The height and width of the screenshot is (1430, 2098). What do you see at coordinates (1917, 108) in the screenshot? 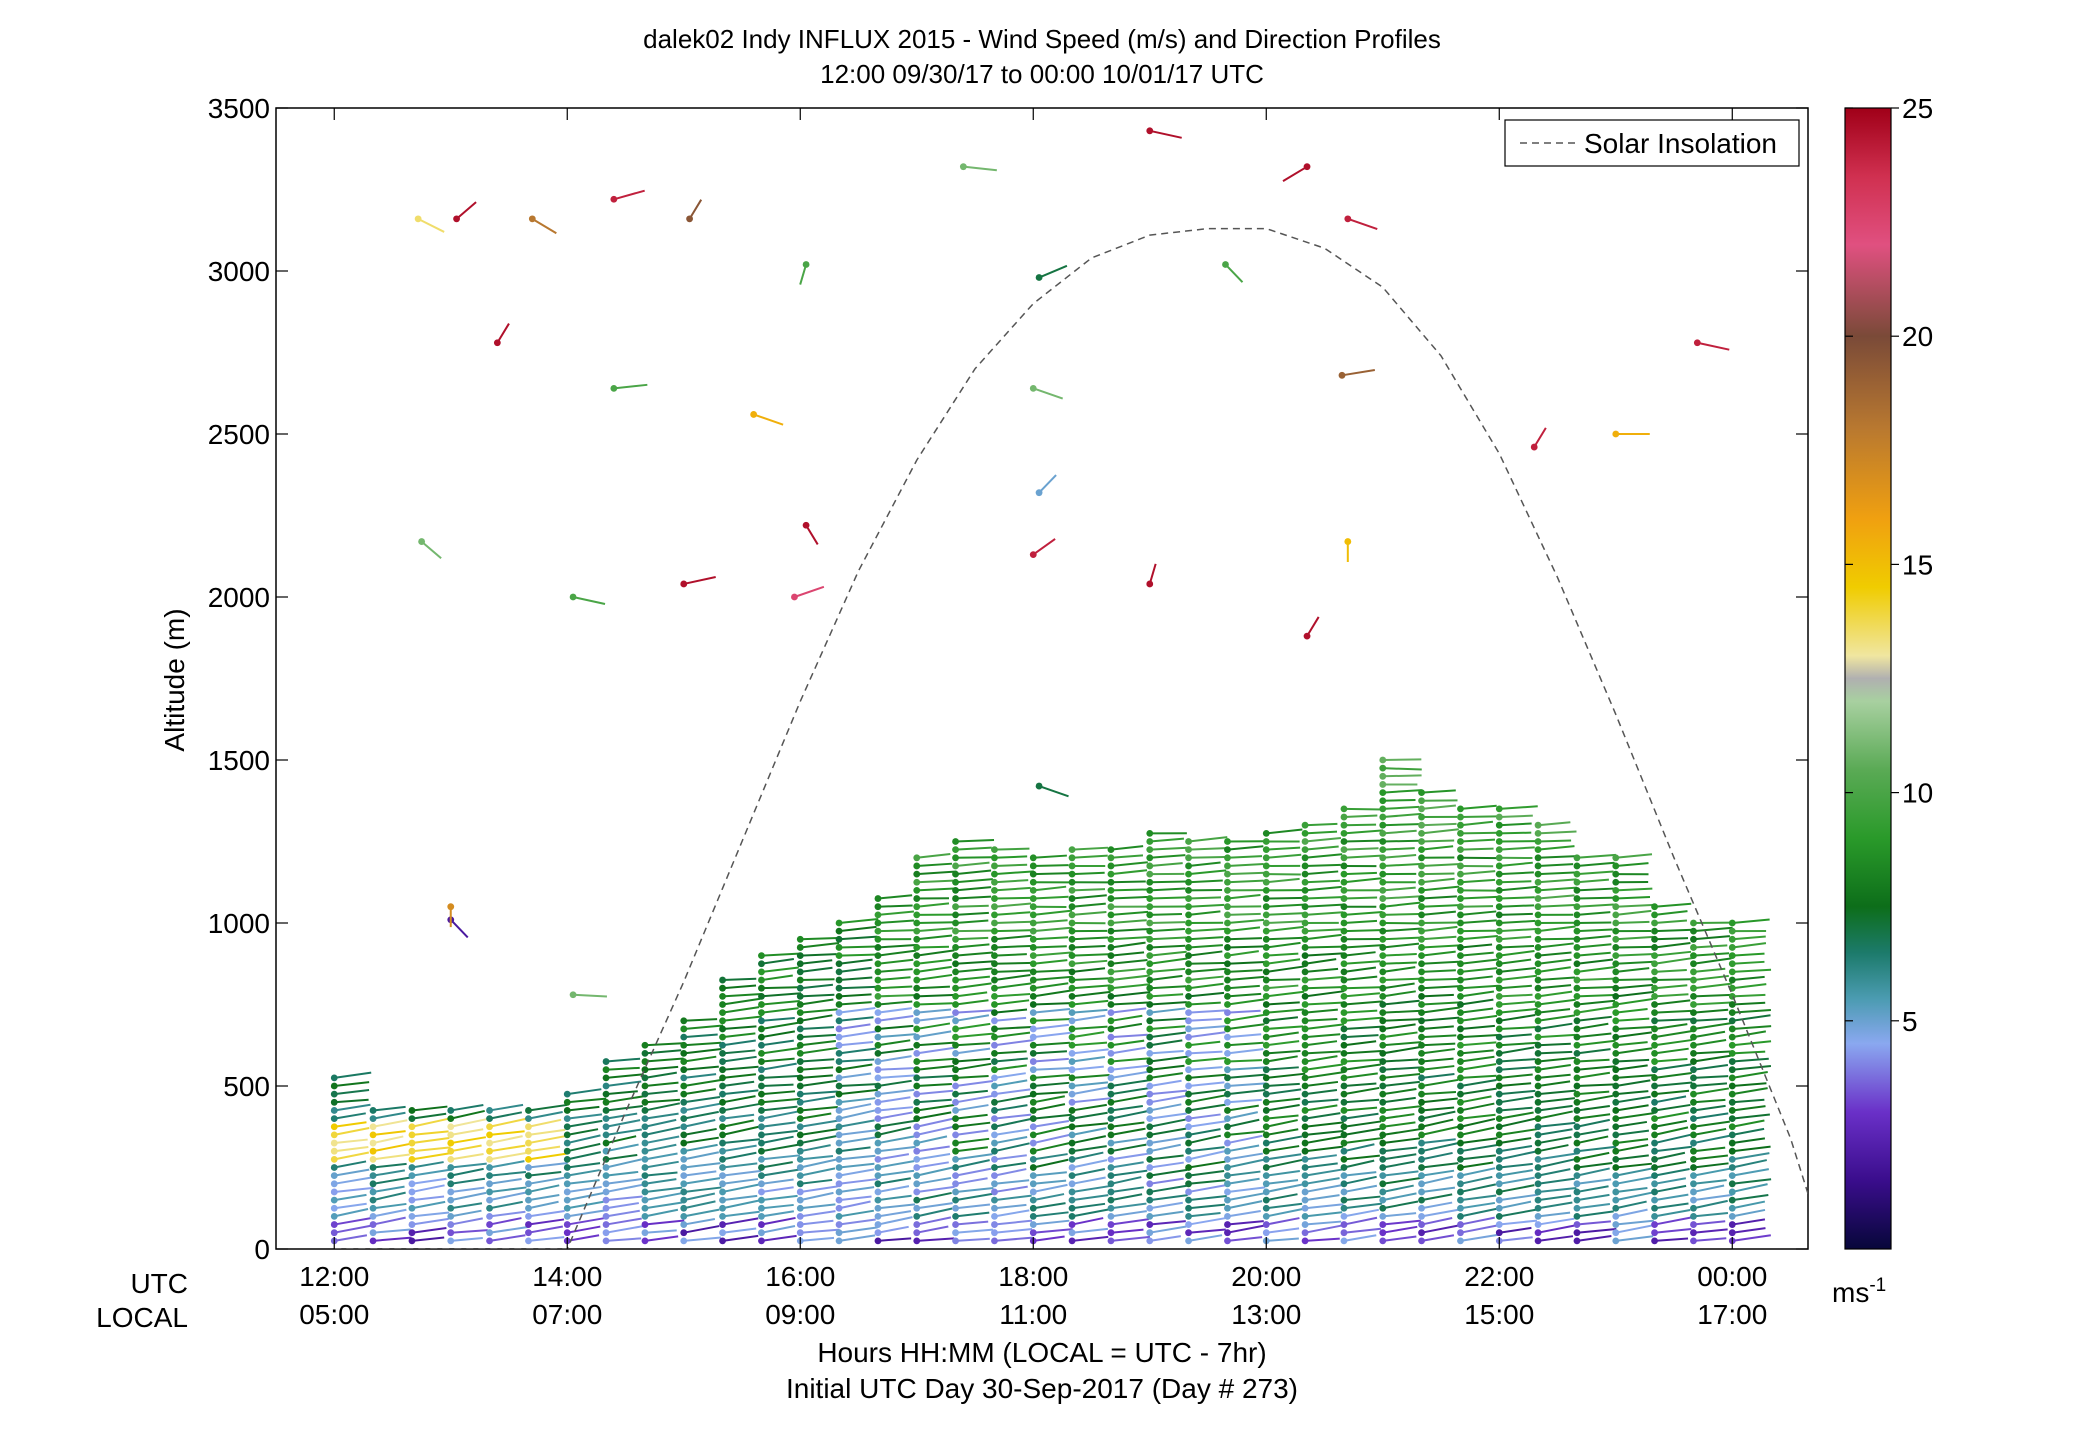
I see `colorbar-tick-label: 25` at bounding box center [1917, 108].